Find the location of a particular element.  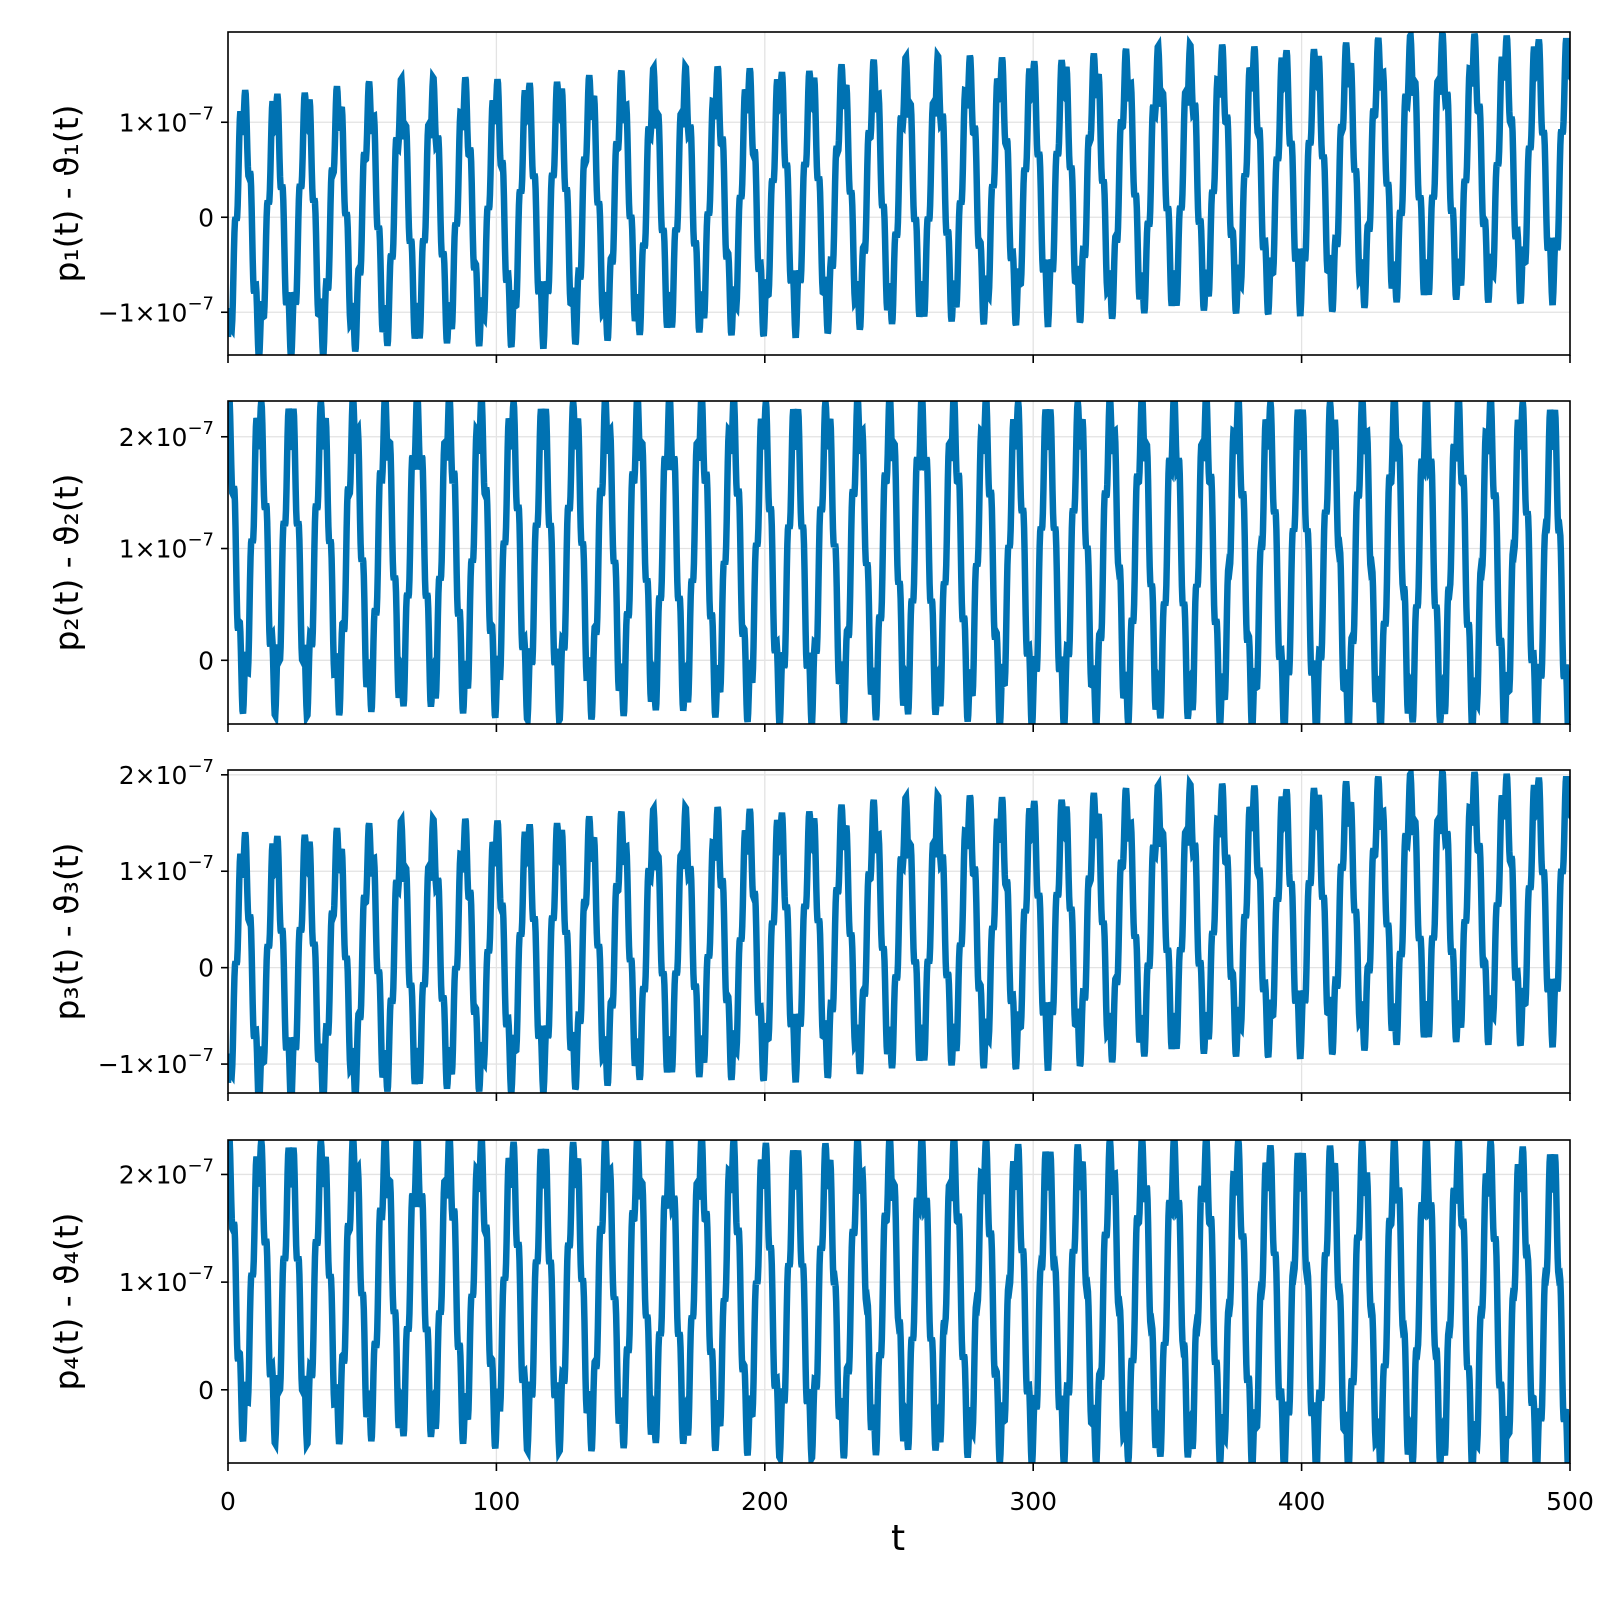

x-tick-label-100: 100 is located at coordinates (497, 1501).